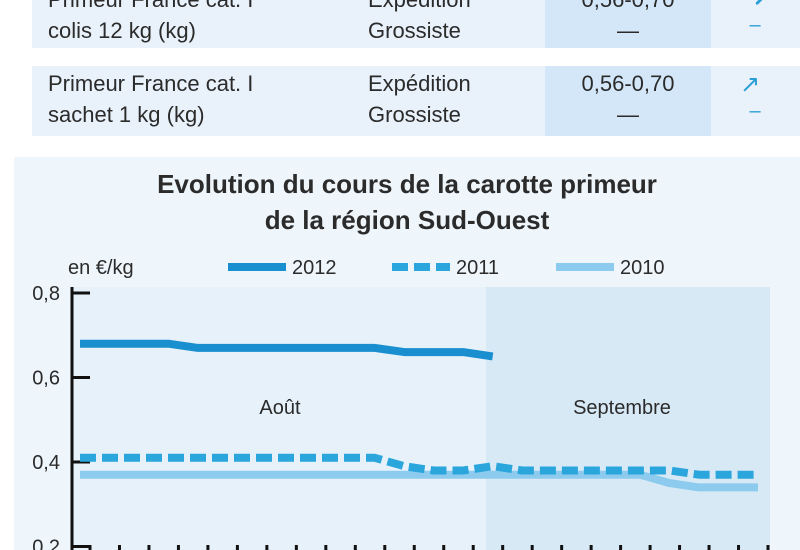  I want to click on trend-arrow-icon: ➜, so click(755, 6).